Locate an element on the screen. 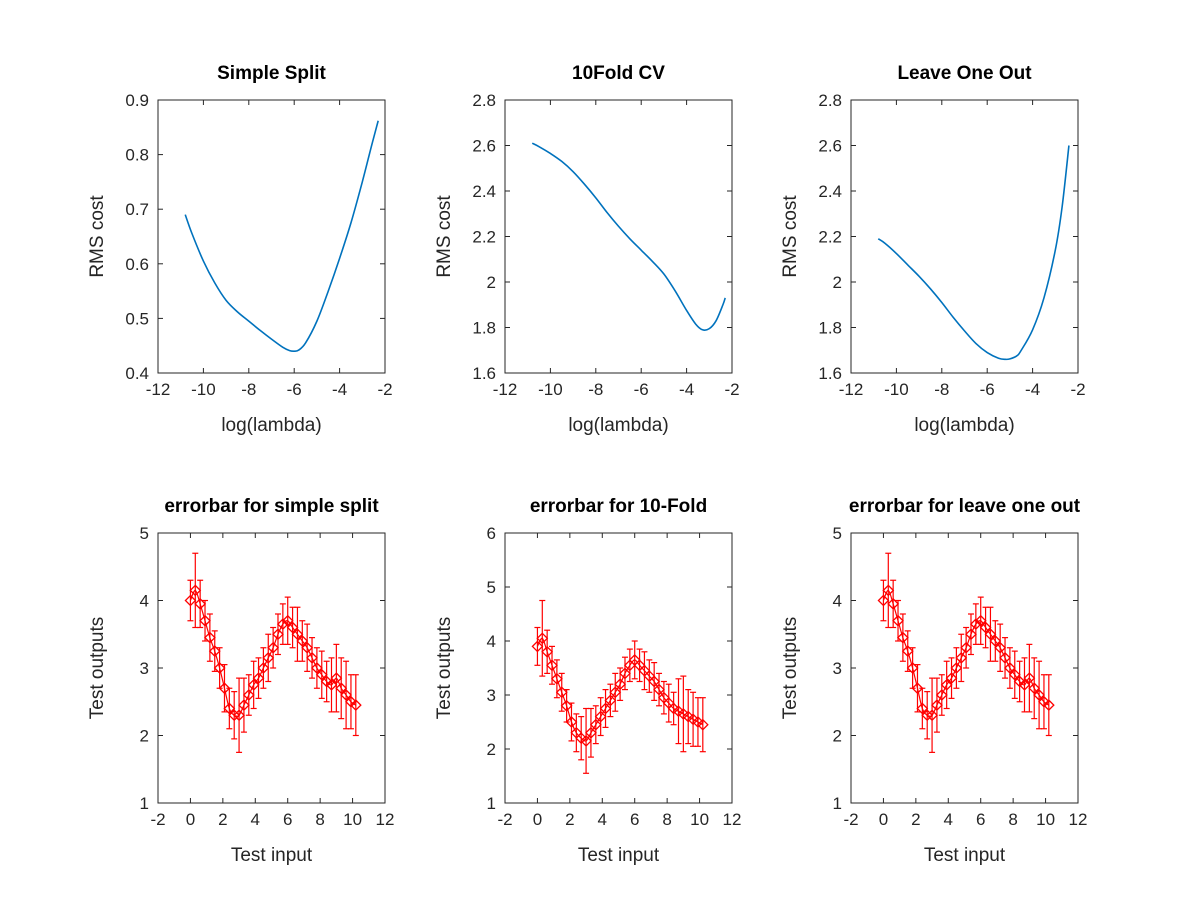 This screenshot has width=1200, height=903. plot-area is located at coordinates (618, 236).